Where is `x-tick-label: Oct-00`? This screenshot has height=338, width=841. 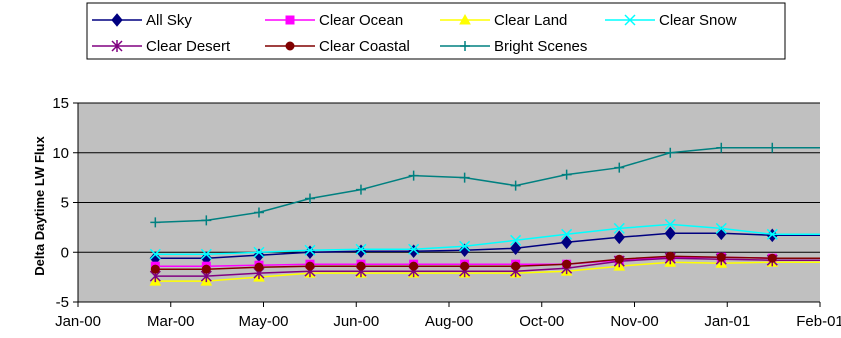
x-tick-label: Oct-00 is located at coordinates (541, 321).